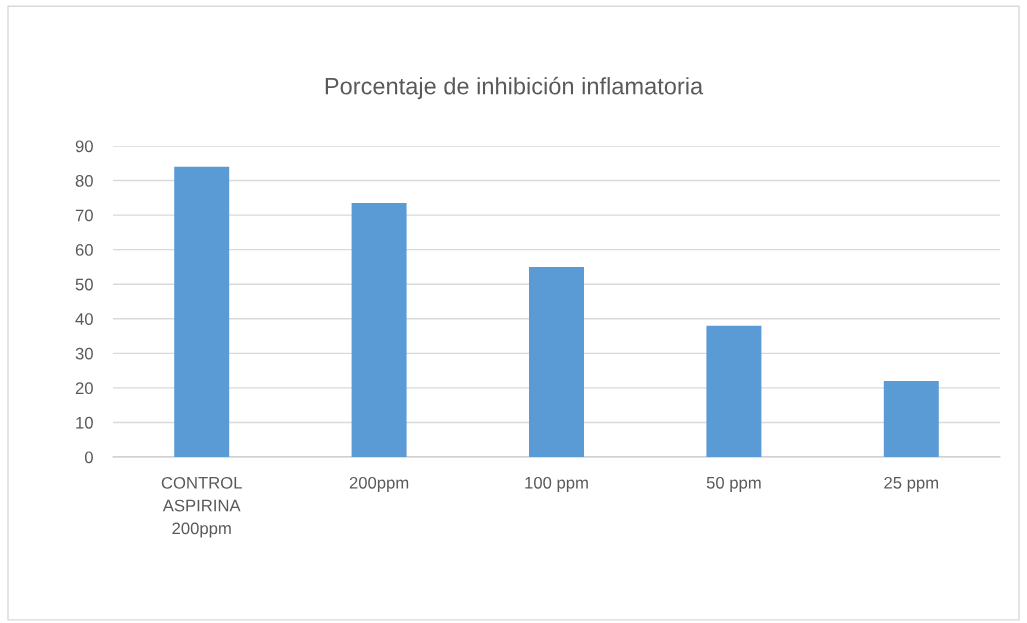  What do you see at coordinates (201, 507) in the screenshot?
I see `x-tick-label: CONTROL ASPIRINA 200ppm` at bounding box center [201, 507].